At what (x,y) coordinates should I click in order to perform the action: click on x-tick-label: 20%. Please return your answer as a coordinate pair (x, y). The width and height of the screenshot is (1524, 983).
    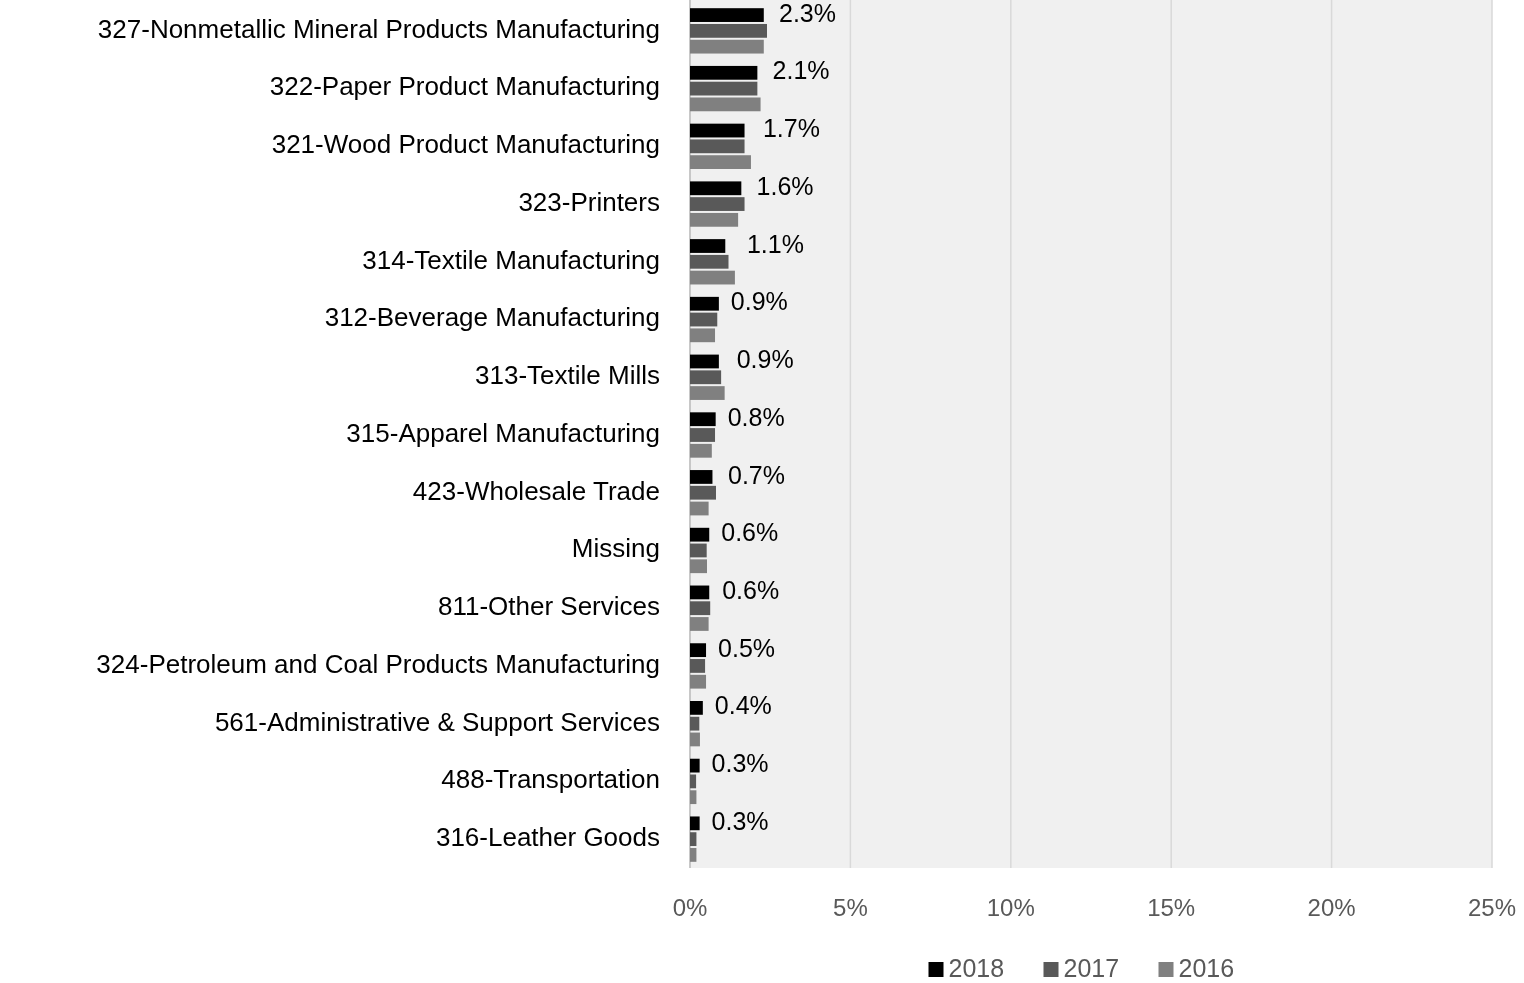
    Looking at the image, I should click on (1331, 908).